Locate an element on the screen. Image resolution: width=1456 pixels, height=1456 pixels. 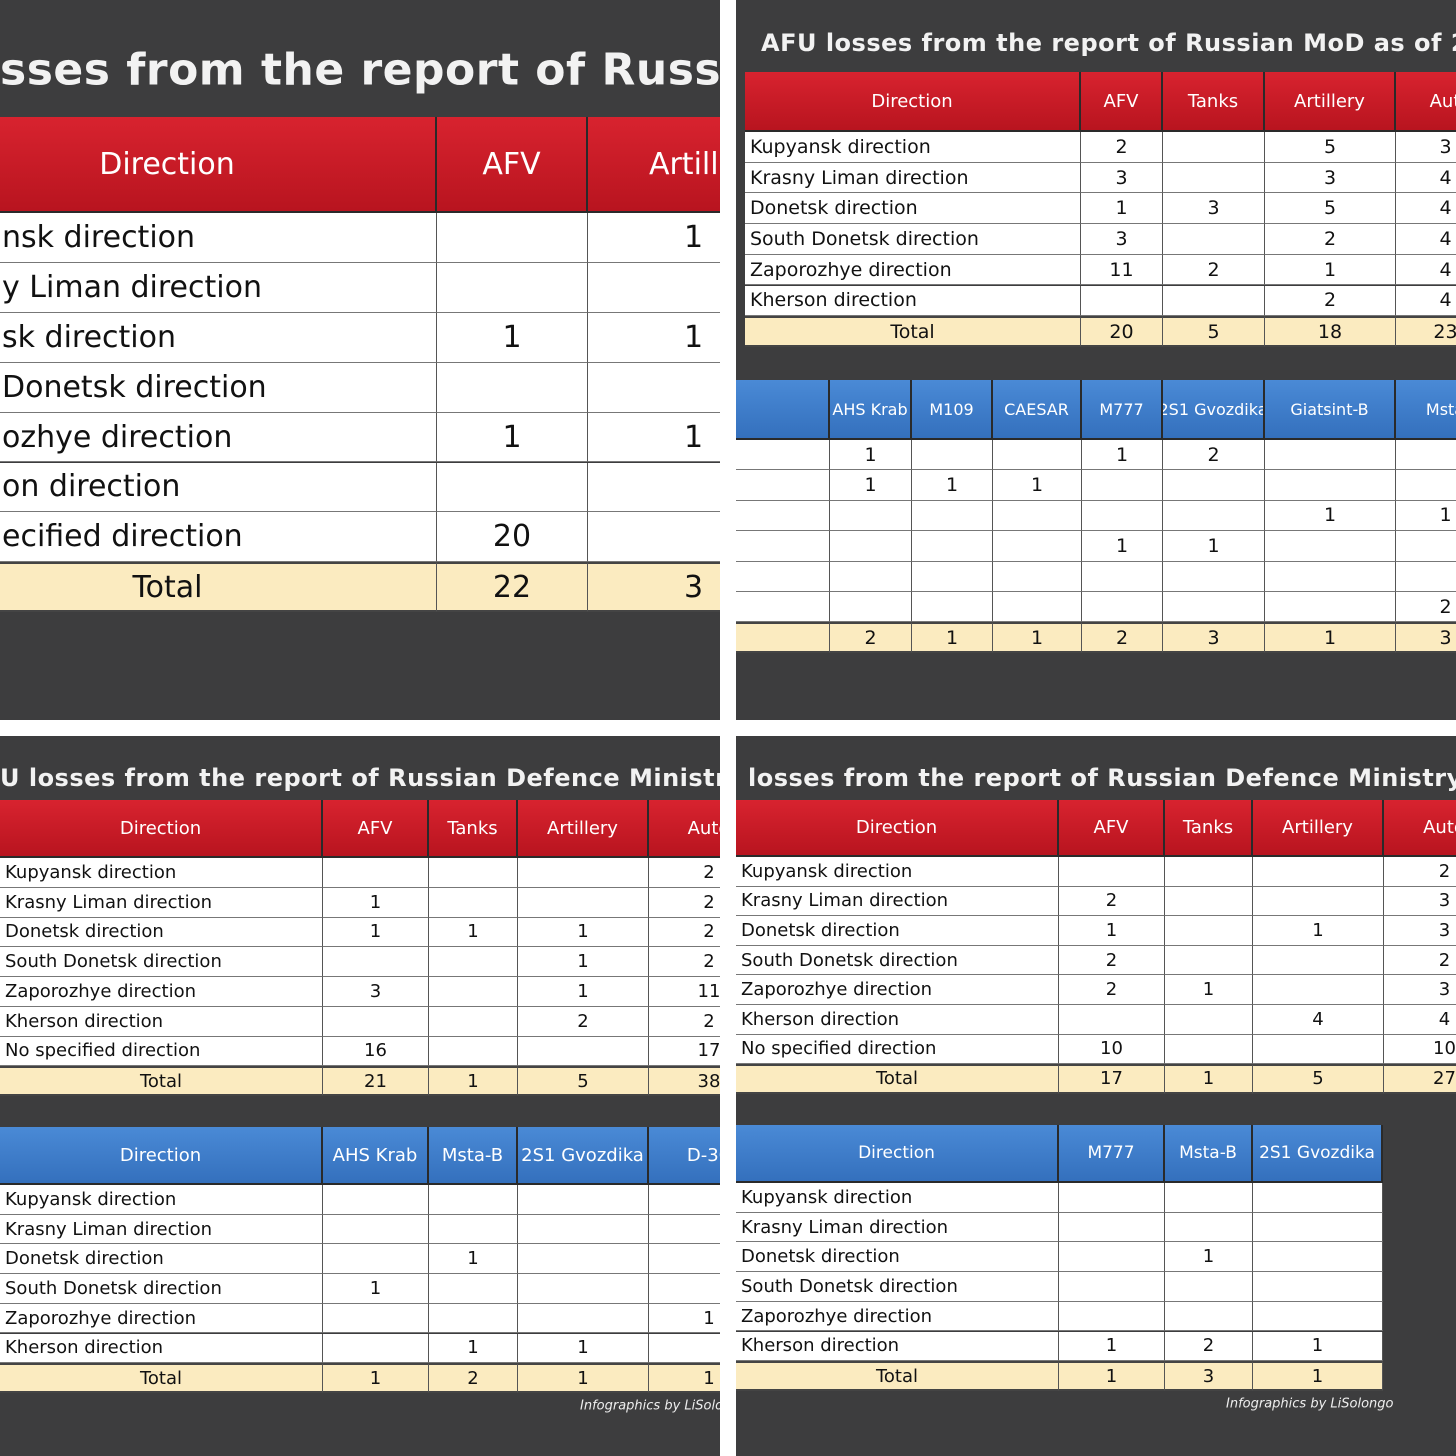
header-cell: Msta-B is located at coordinates (473, 1156).